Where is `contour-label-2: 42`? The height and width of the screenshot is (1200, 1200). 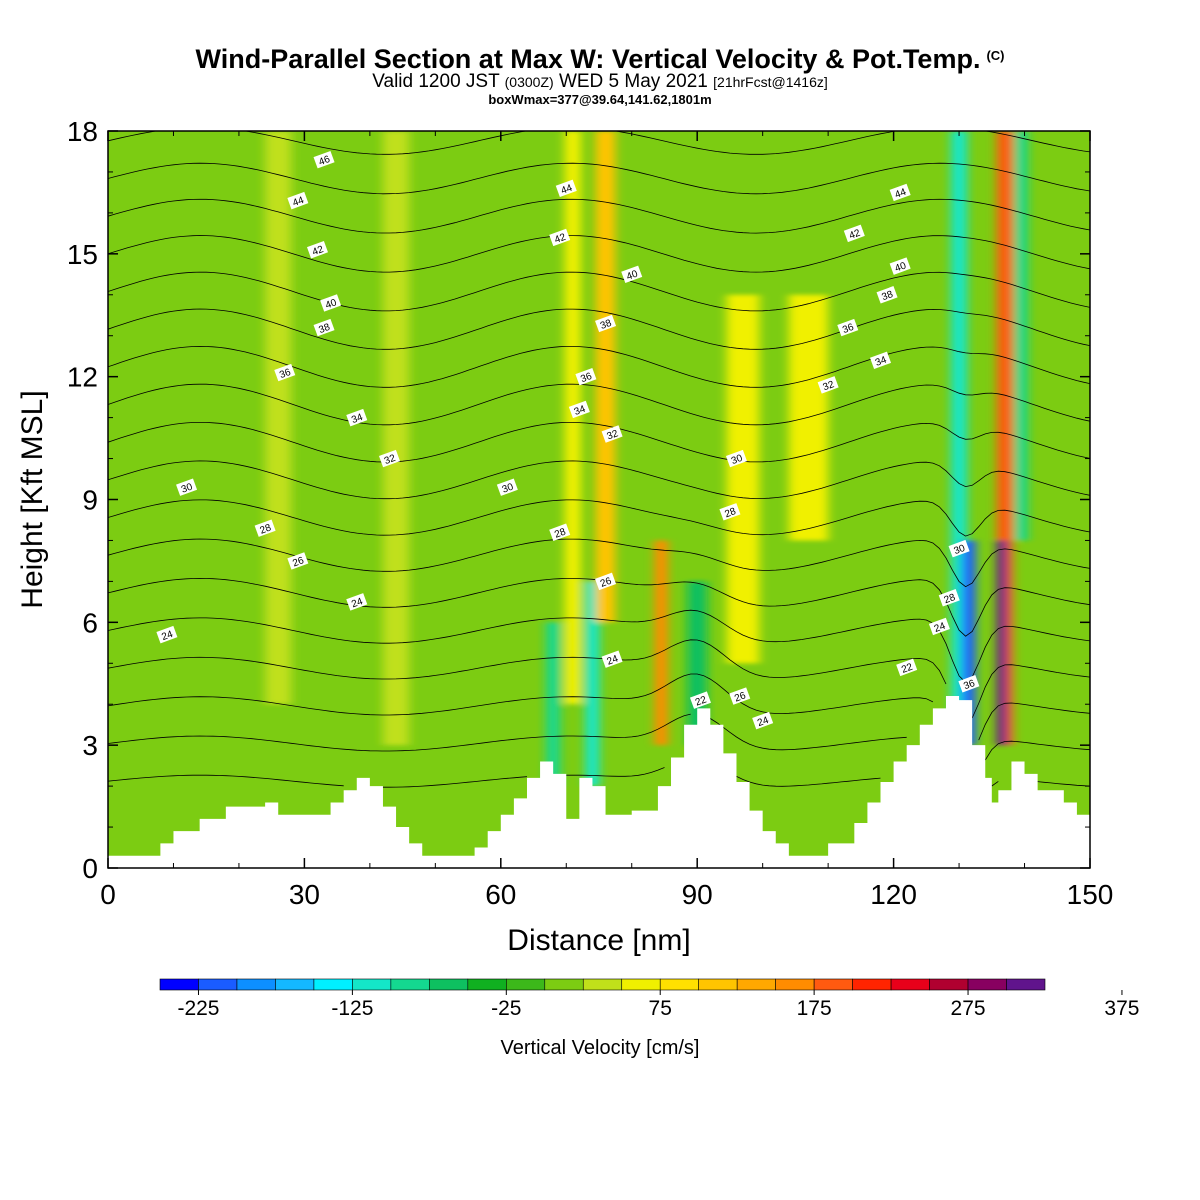
contour-label-2: 42 is located at coordinates (317, 250).